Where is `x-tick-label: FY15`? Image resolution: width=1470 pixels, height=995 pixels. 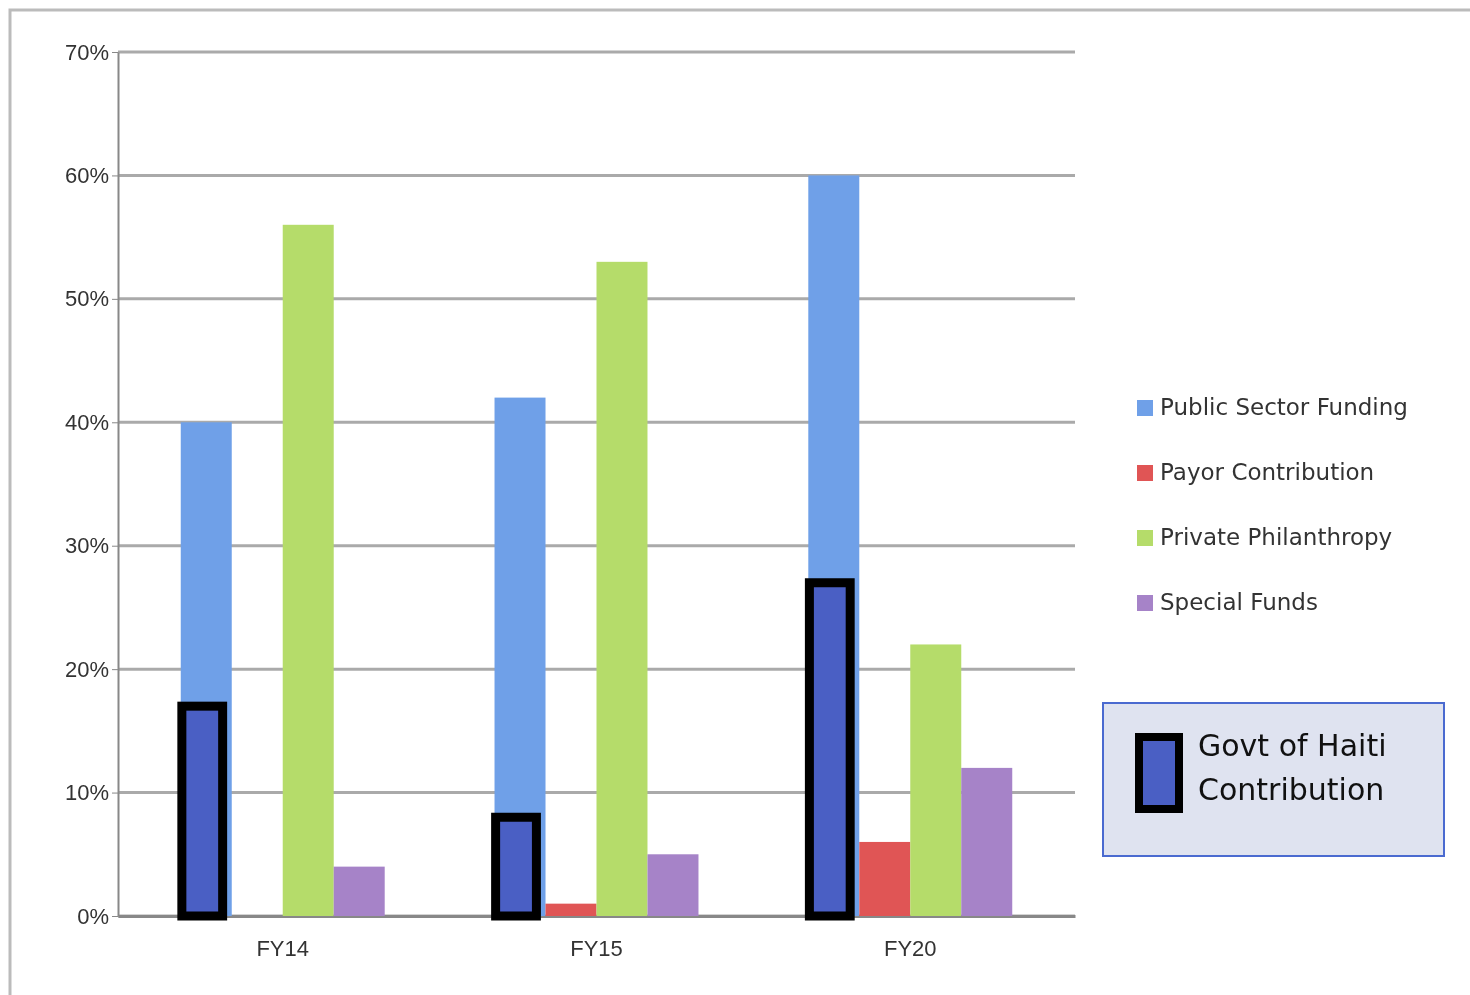
x-tick-label: FY15 is located at coordinates (596, 948).